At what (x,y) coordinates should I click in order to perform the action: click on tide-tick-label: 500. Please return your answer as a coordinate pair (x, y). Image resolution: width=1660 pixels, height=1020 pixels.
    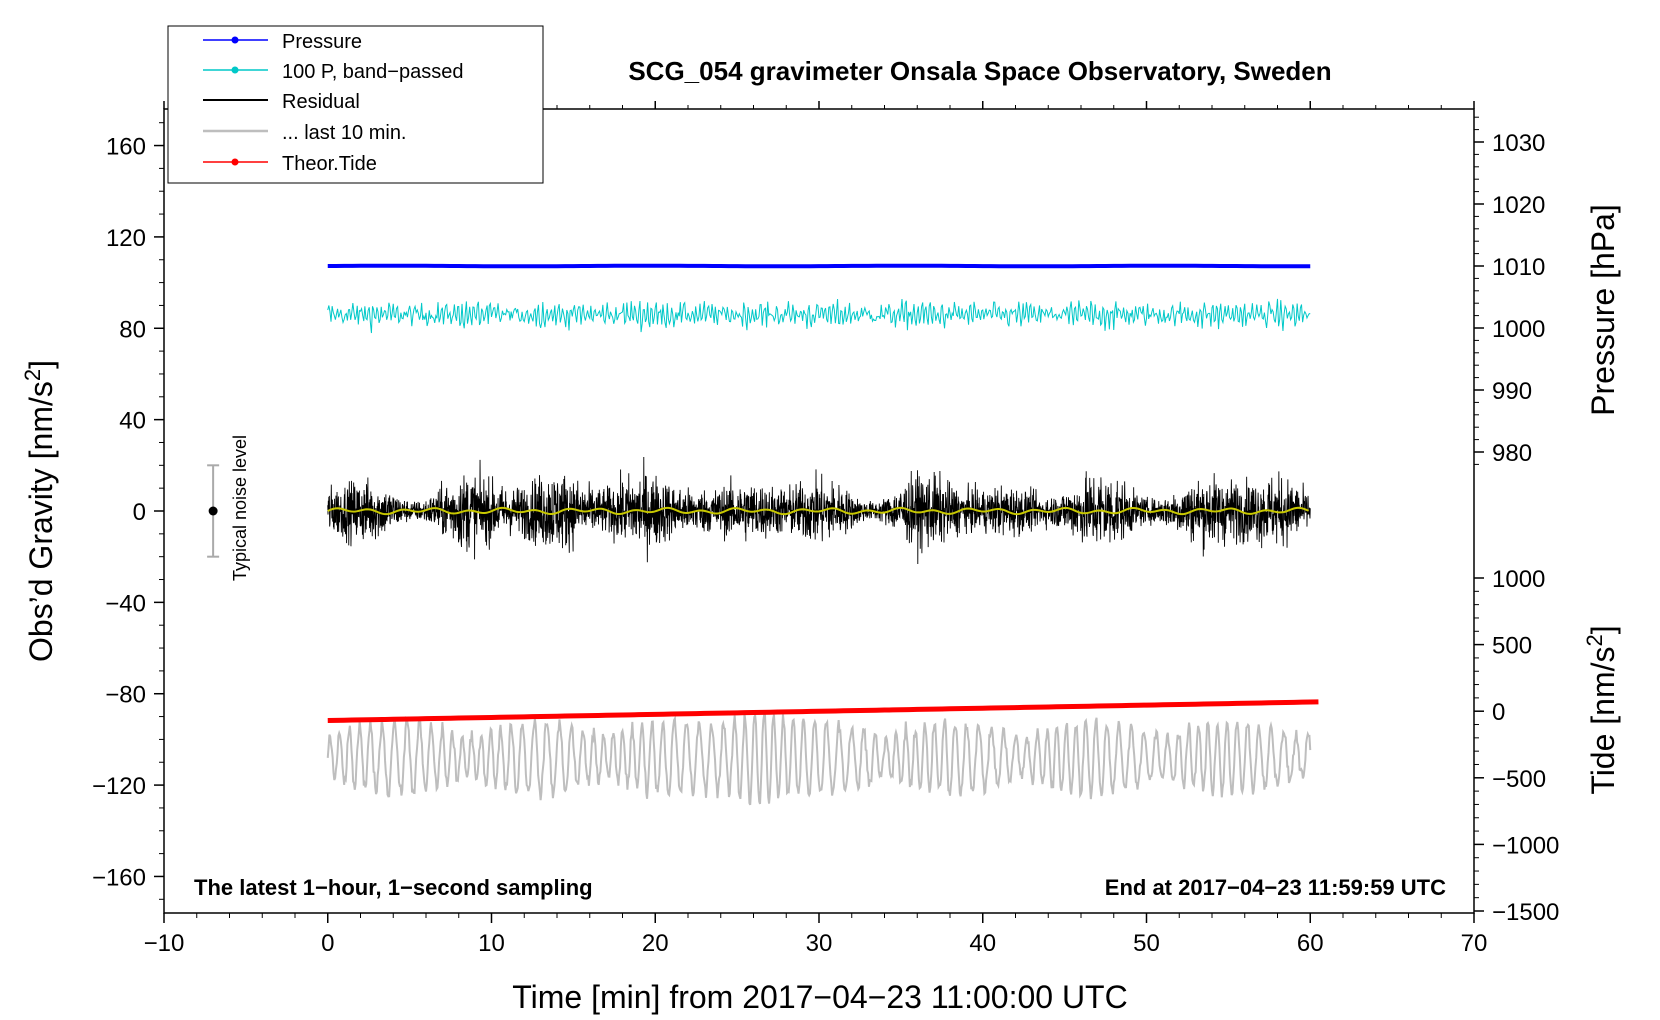
    Looking at the image, I should click on (1512, 646).